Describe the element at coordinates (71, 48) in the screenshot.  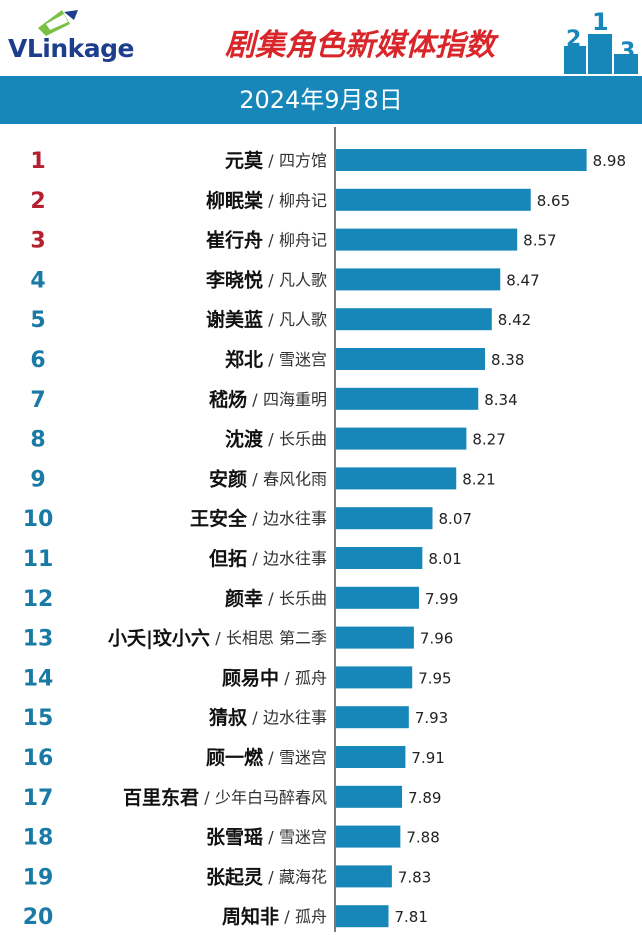
I see `brand-name: VLinkage` at that location.